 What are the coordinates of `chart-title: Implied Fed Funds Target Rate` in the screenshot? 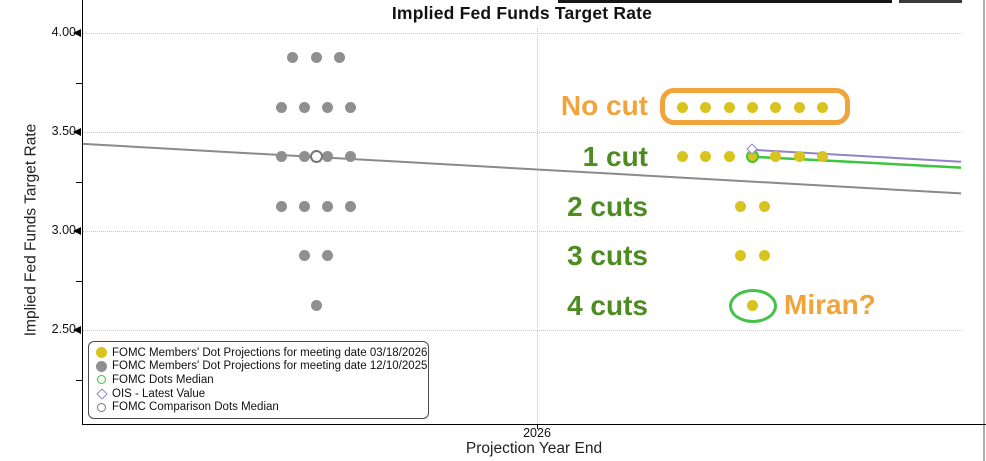 It's located at (522, 13).